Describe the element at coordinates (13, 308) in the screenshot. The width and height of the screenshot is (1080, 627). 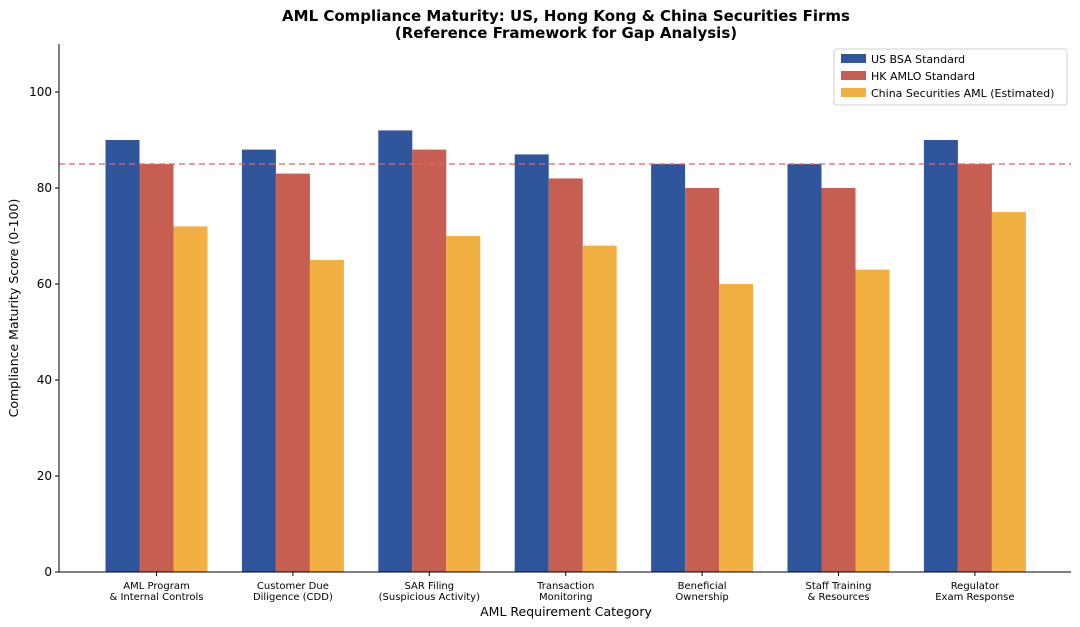
I see `y-axis-label: Compliance Maturity Score (0-100)` at that location.